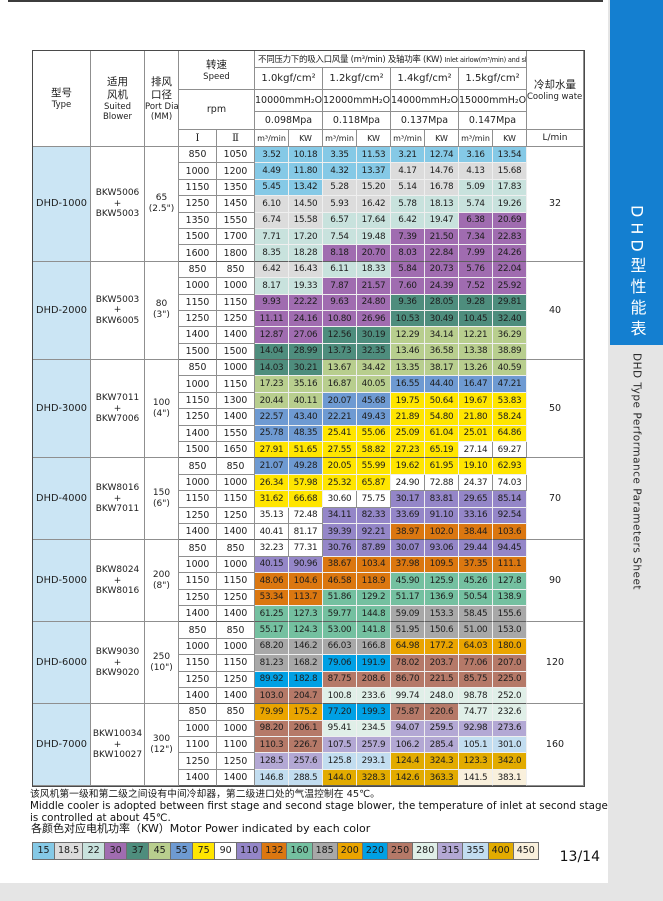 Image resolution: width=663 pixels, height=901 pixels. What do you see at coordinates (272, 155) in the screenshot?
I see `flow-cell: 3.52` at bounding box center [272, 155].